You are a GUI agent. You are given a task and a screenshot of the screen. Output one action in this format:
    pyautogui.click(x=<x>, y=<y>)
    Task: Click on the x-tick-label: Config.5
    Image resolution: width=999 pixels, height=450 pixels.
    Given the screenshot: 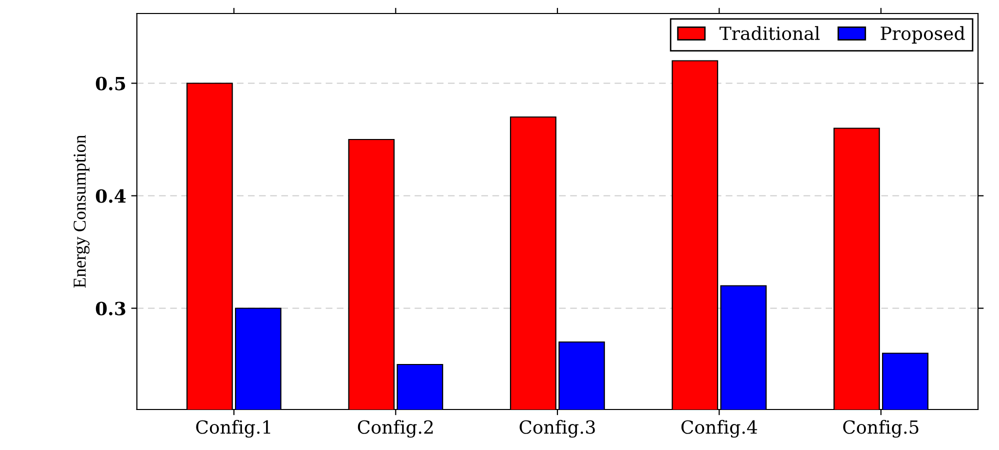 What is the action you would take?
    pyautogui.click(x=880, y=429)
    